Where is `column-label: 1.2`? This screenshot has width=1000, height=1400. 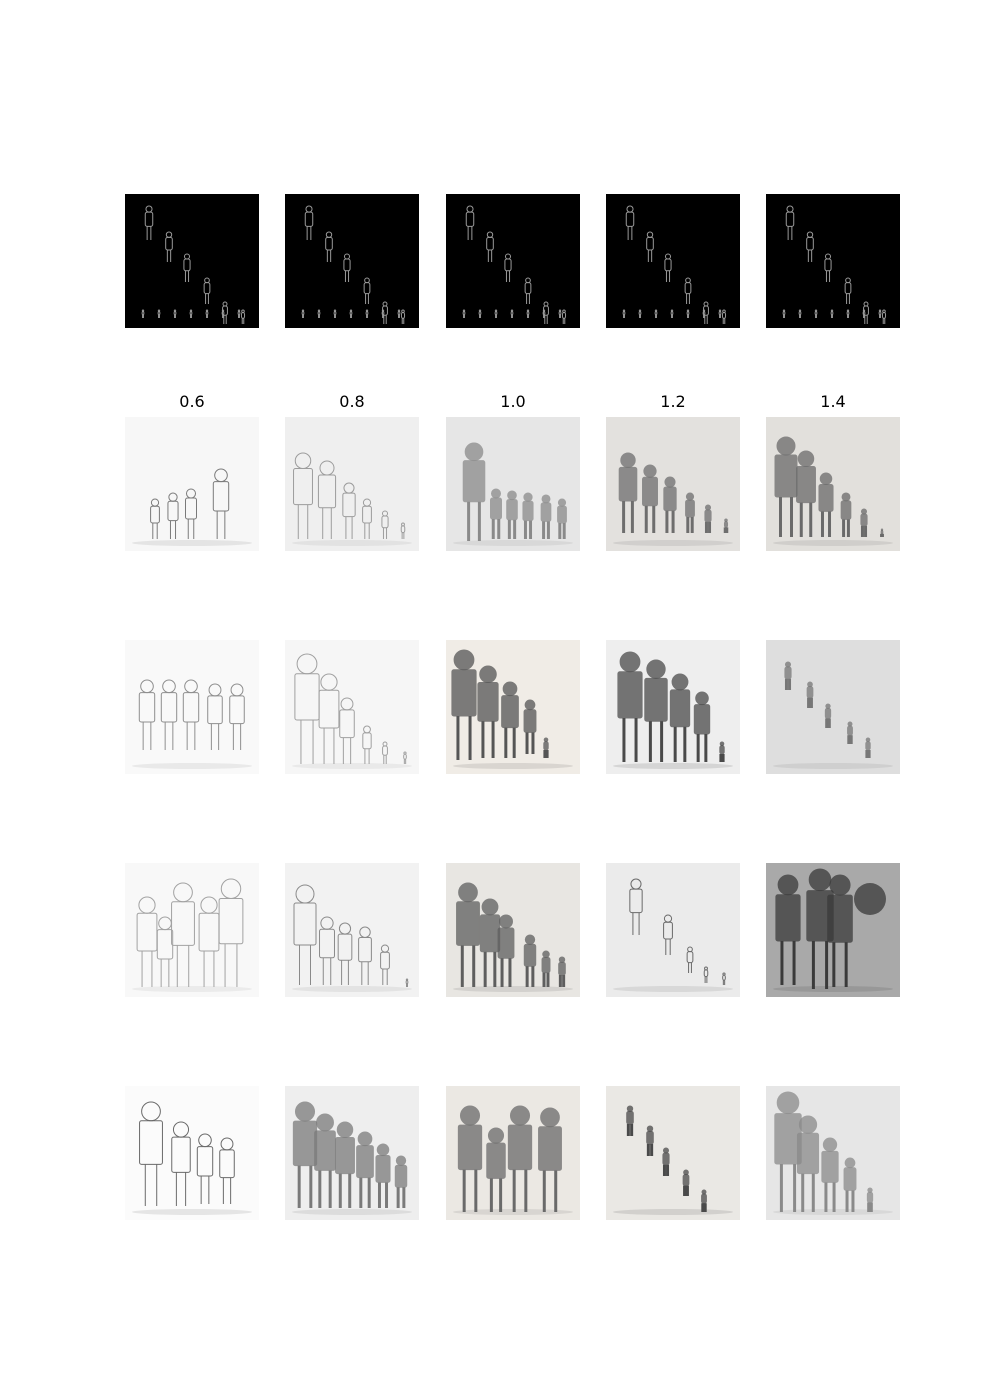
column-label: 1.2 is located at coordinates (673, 401).